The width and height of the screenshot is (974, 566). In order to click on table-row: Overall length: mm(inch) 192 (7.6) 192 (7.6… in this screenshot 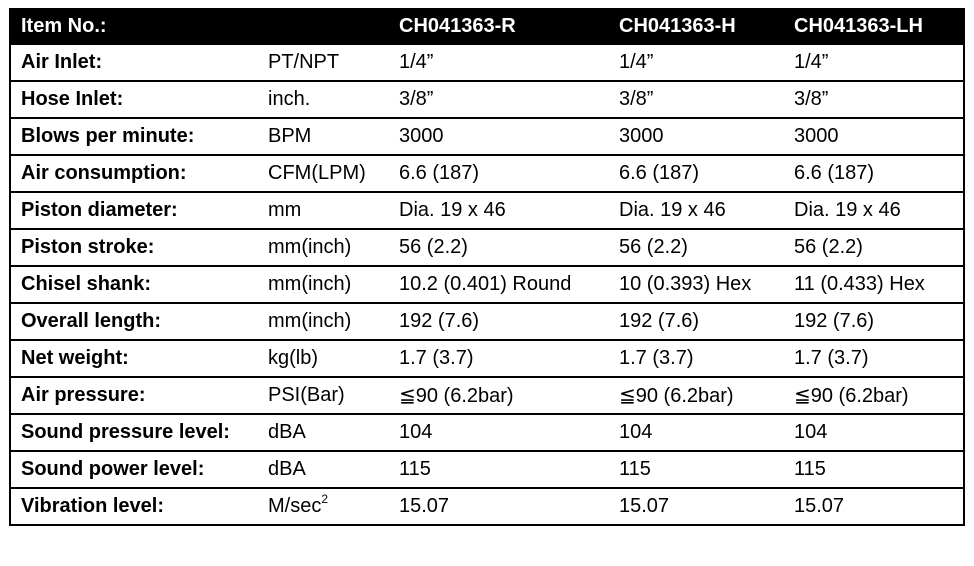, I will do `click(487, 321)`.